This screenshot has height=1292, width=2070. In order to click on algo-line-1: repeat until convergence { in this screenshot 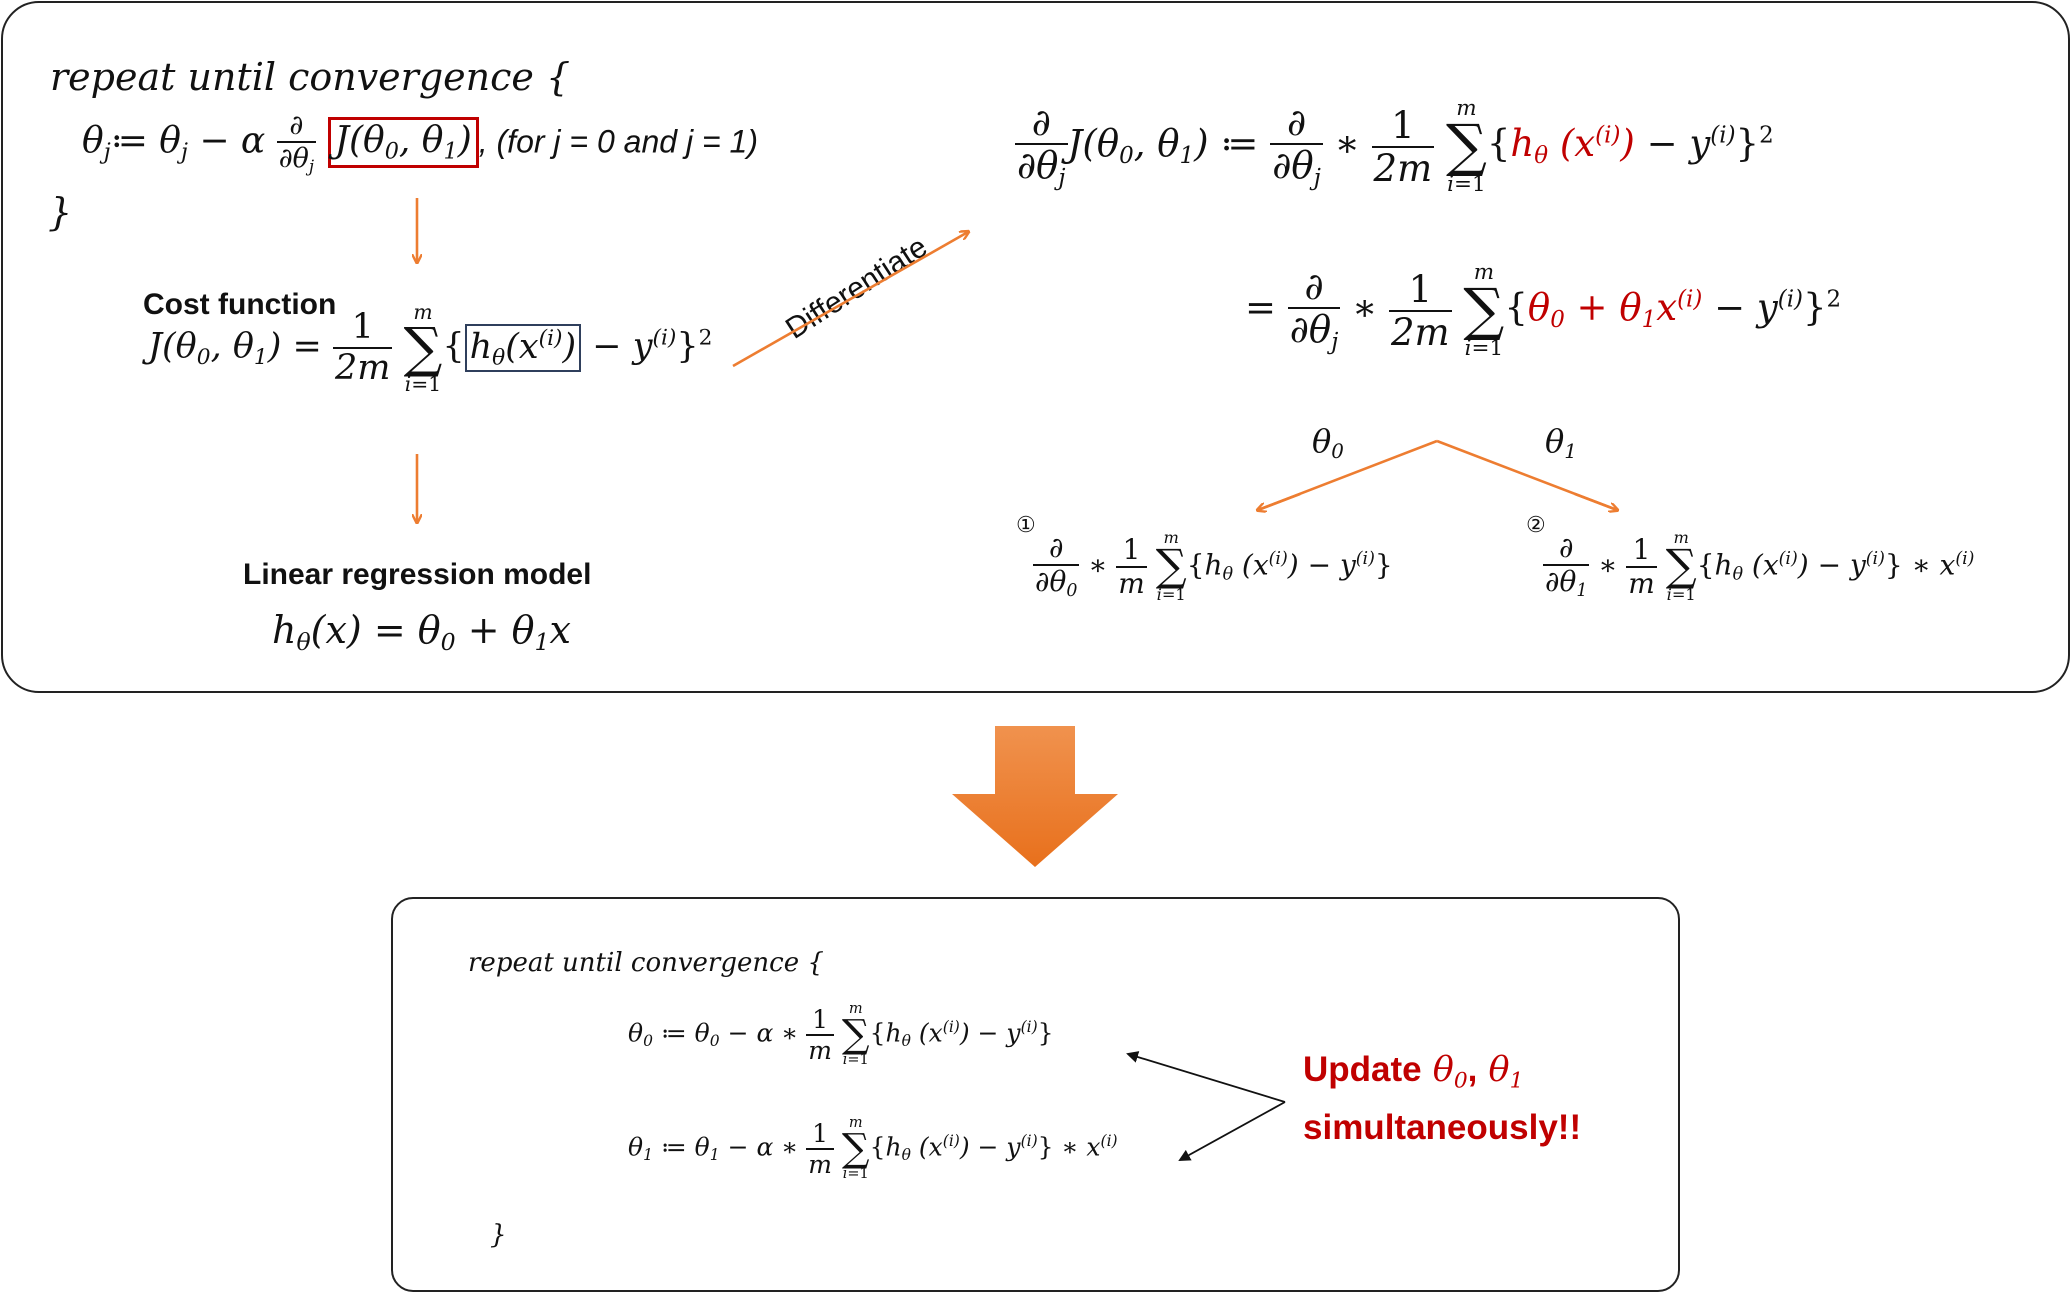, I will do `click(310, 77)`.